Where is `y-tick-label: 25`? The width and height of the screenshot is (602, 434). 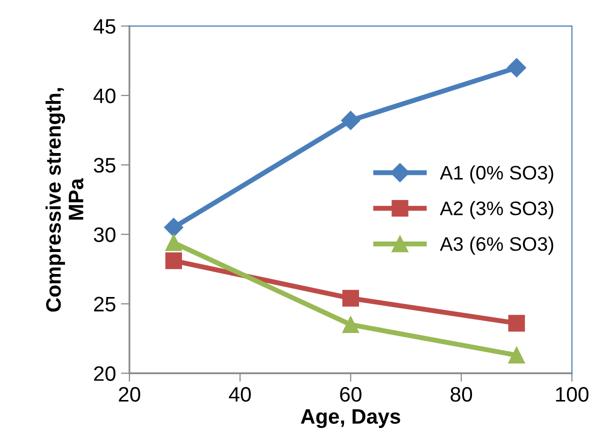
y-tick-label: 25 is located at coordinates (105, 304).